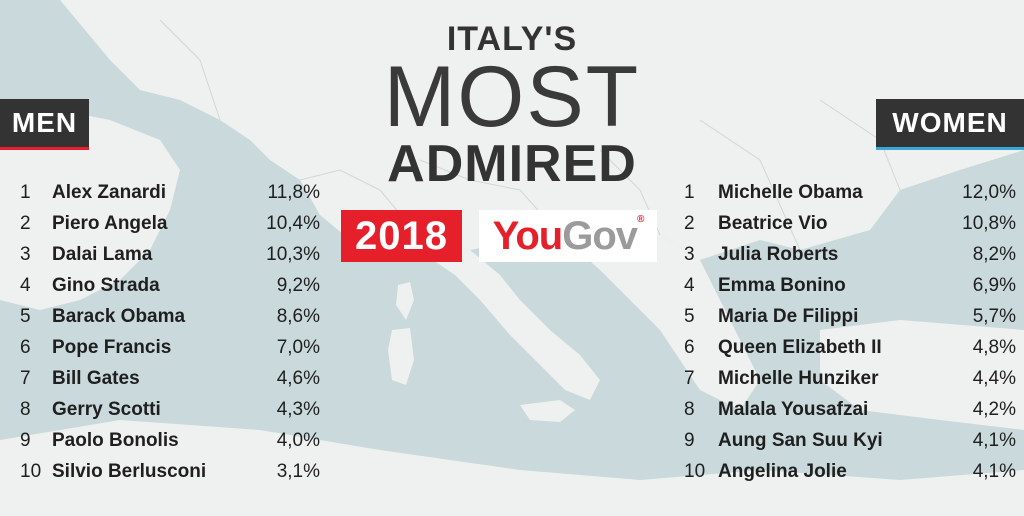 The height and width of the screenshot is (516, 1024). What do you see at coordinates (110, 223) in the screenshot?
I see `person-name: Piero Angela` at bounding box center [110, 223].